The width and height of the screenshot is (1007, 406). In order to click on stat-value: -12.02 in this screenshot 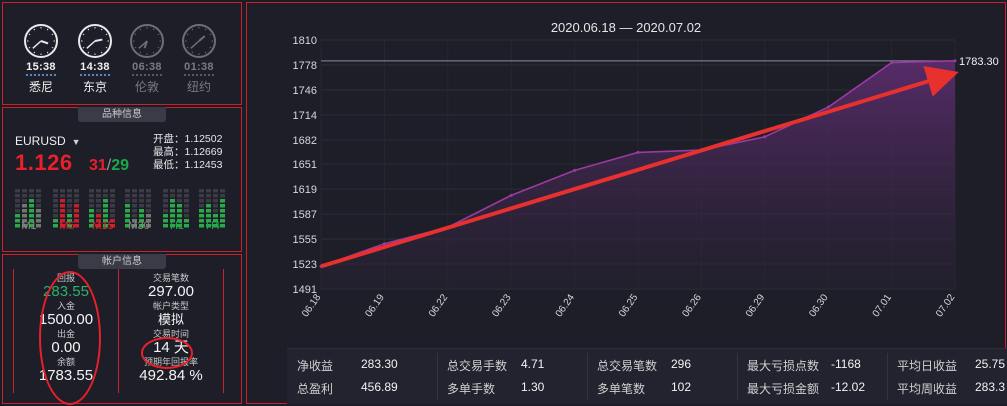, I will do `click(848, 387)`.